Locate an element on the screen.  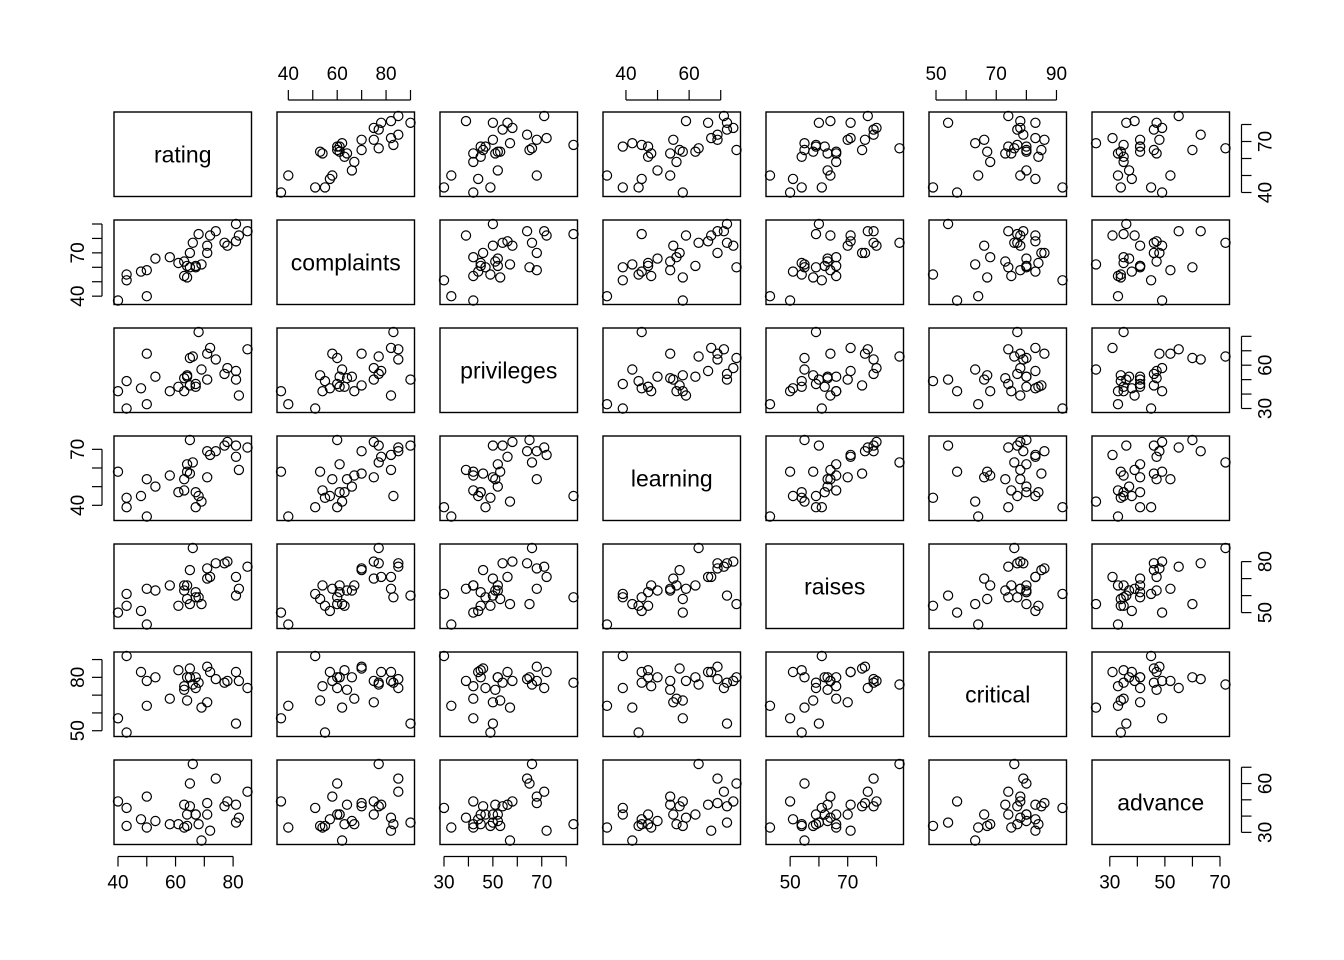
left-axis-complaints: 40 70 is located at coordinates (85, 265).